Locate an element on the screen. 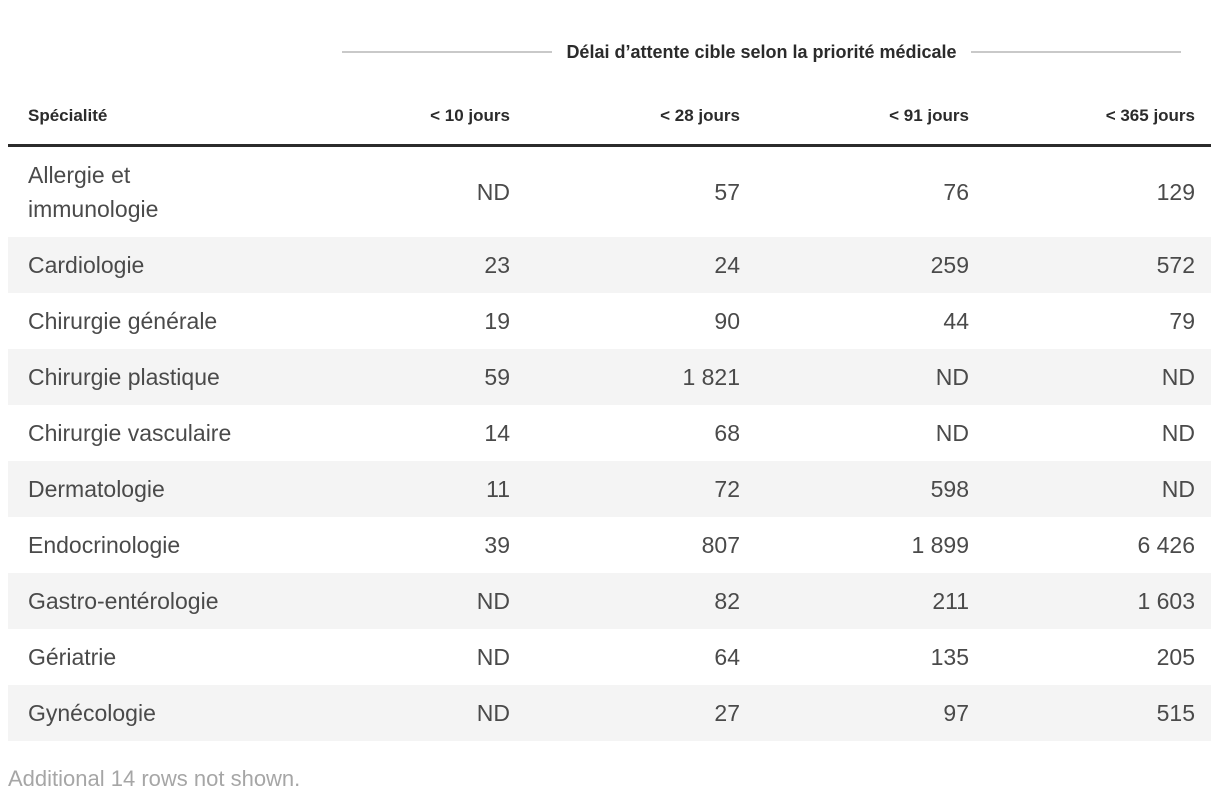  table-row: Dermatologie 11 72 598 ND is located at coordinates (610, 488).